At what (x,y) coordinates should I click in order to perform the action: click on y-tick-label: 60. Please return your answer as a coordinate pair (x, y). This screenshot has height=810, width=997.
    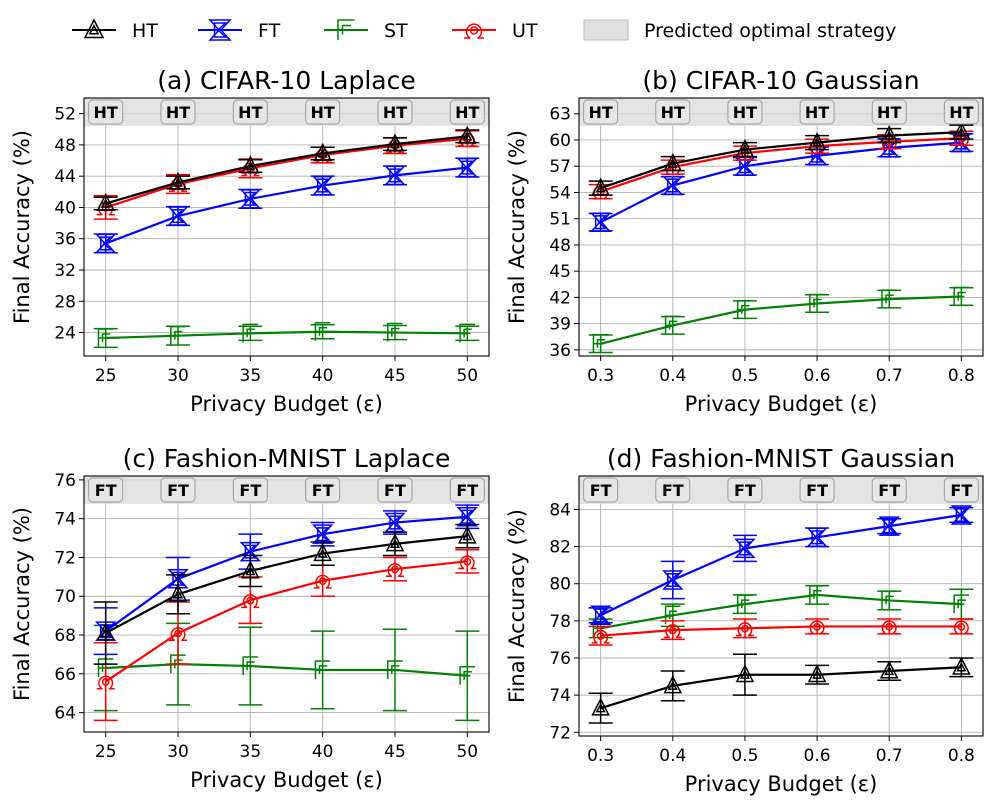
    Looking at the image, I should click on (560, 141).